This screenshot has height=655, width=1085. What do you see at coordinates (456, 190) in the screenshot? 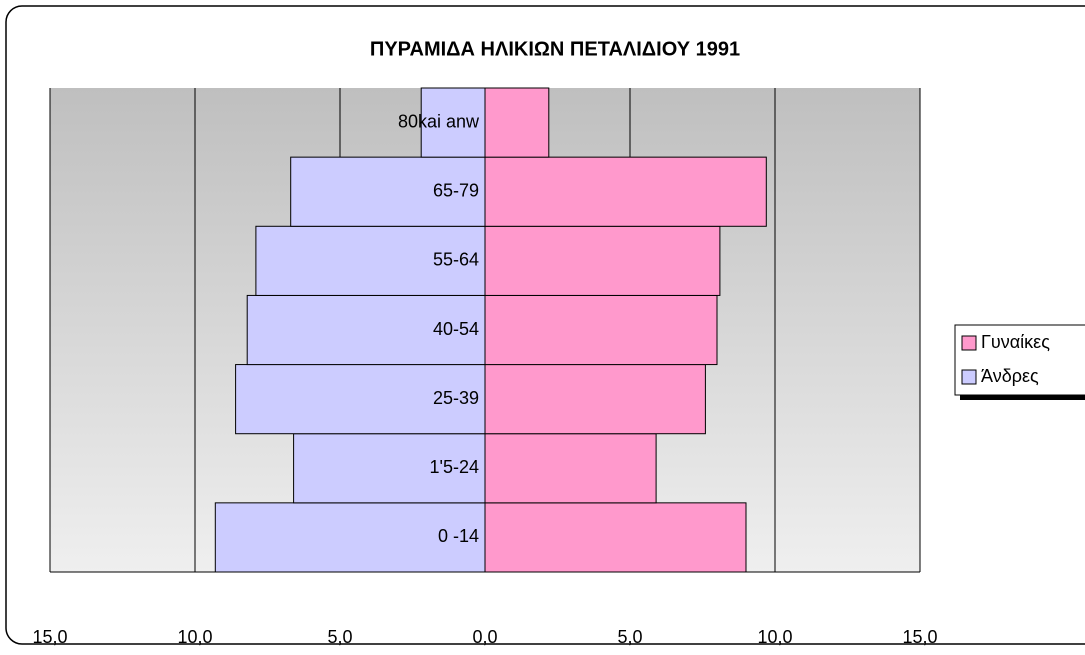
I see `category-label: 65-79` at bounding box center [456, 190].